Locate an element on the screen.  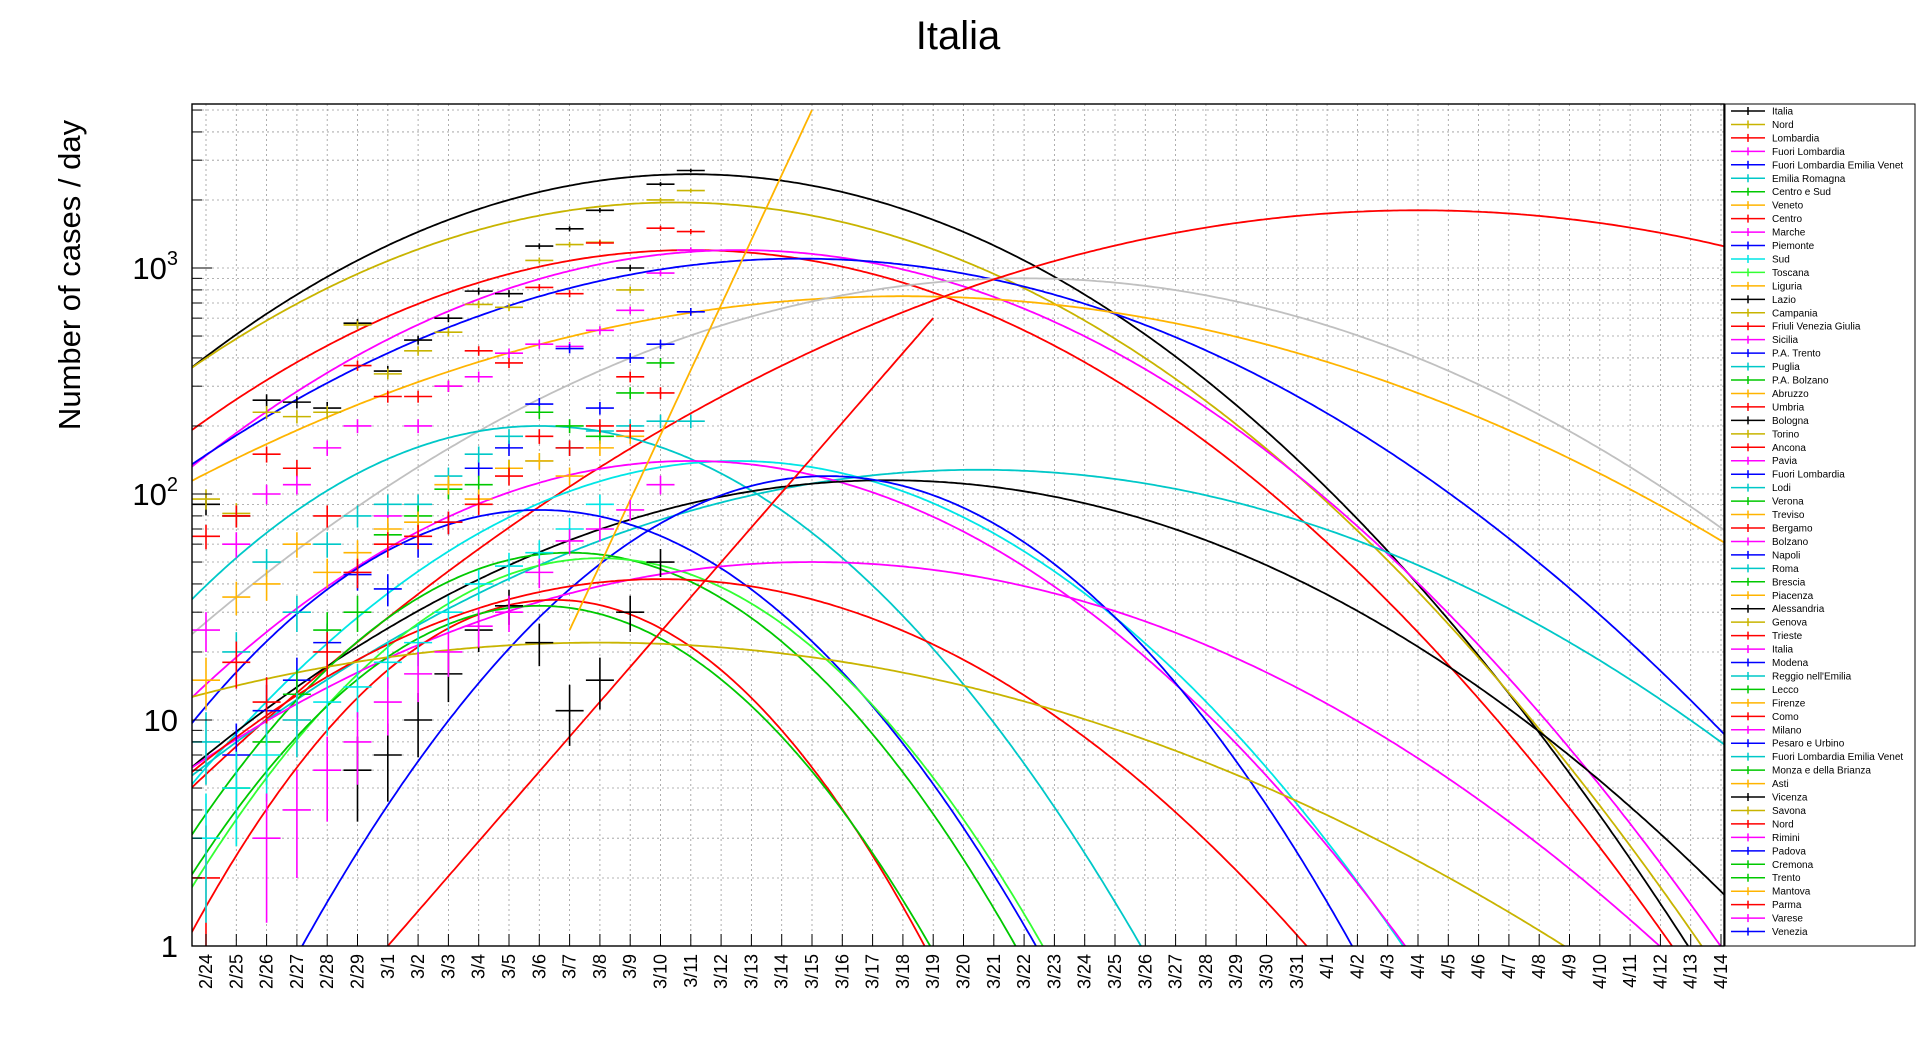
legend-entry: Pavia is located at coordinates (1764, 461).